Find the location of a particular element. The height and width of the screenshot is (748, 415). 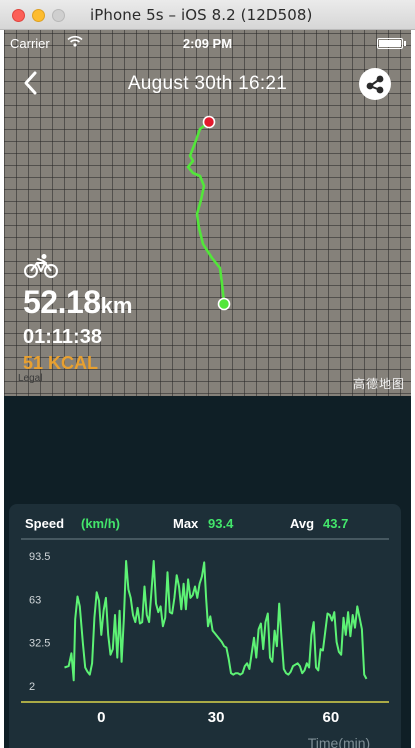

speed-series-line is located at coordinates (216, 620).